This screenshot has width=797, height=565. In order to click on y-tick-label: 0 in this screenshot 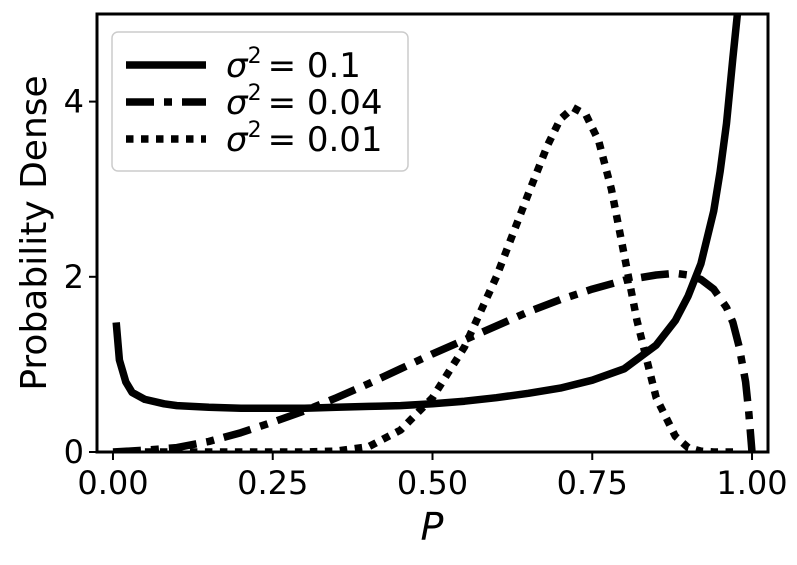, I will do `click(74, 452)`.